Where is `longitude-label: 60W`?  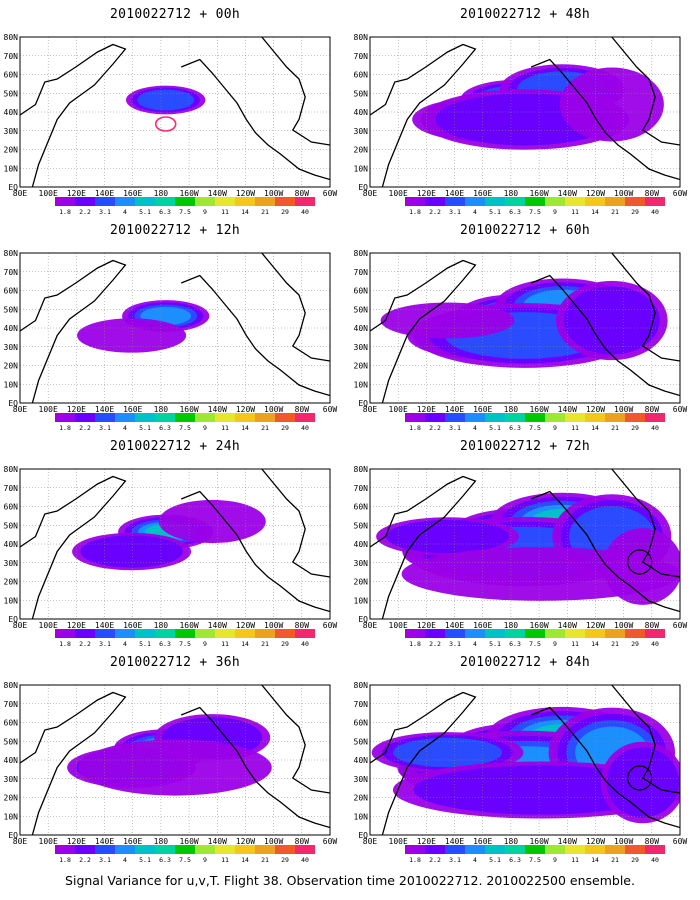 longitude-label: 60W is located at coordinates (330, 193).